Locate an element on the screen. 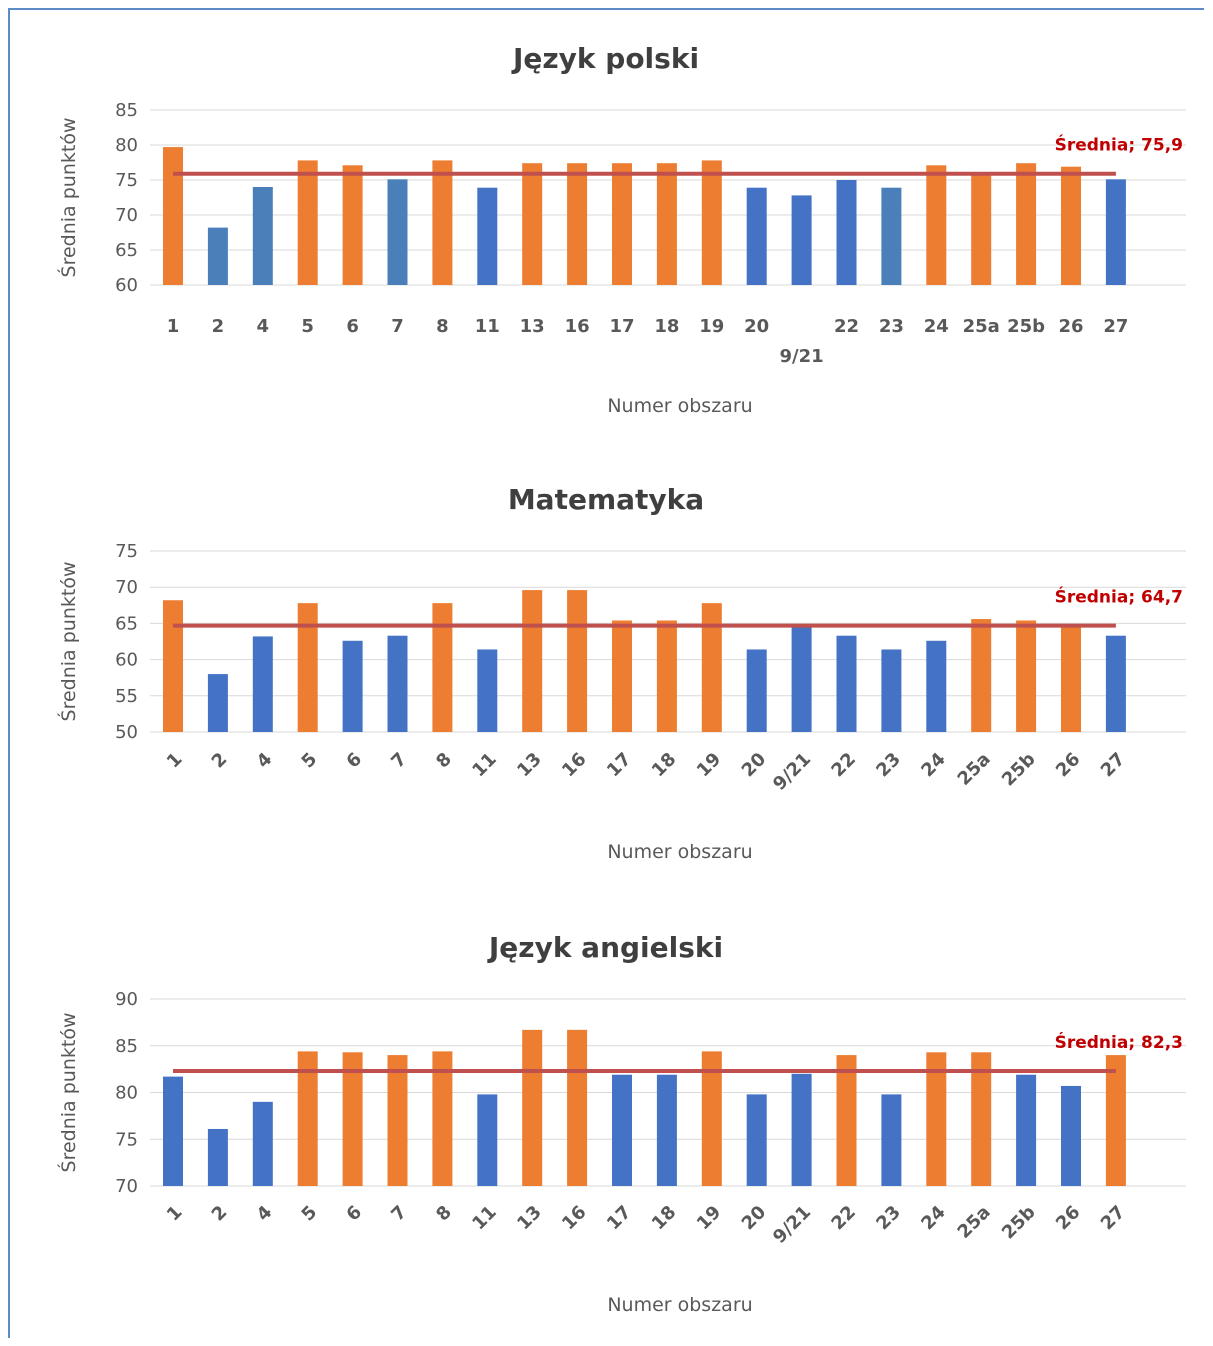 This screenshot has width=1213, height=1346. y-tick-label: 90 is located at coordinates (126, 999).